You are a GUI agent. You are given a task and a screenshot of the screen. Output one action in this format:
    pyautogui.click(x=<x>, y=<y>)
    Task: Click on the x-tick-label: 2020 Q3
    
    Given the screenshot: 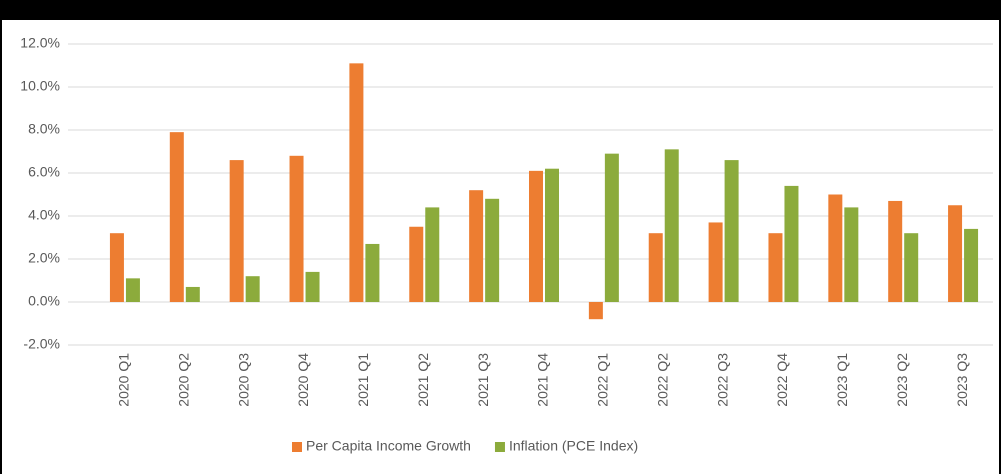 What is the action you would take?
    pyautogui.click(x=243, y=380)
    